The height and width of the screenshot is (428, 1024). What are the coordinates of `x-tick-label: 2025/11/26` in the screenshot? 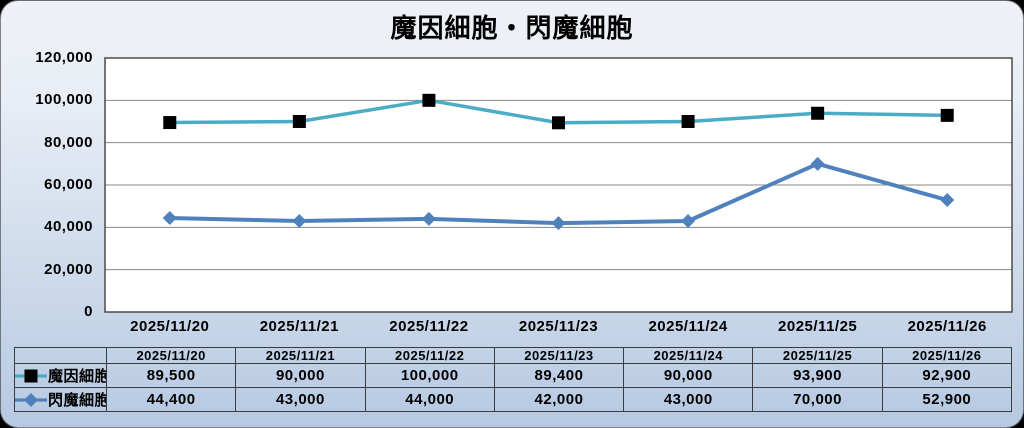 It's located at (947, 326).